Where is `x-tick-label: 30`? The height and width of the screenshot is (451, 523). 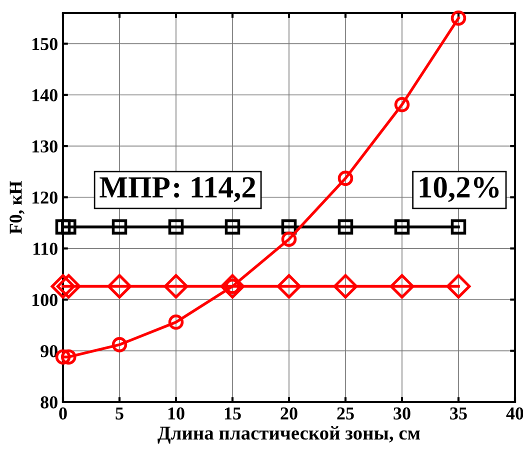
x-tick-label: 30 is located at coordinates (402, 413).